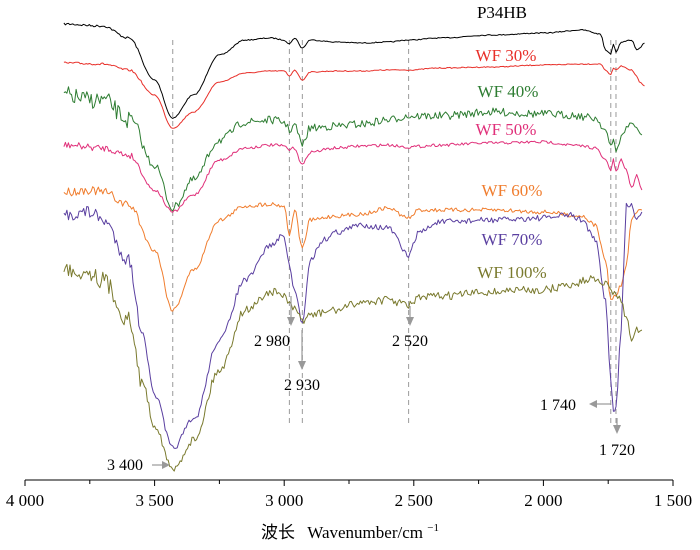  Describe the element at coordinates (284, 500) in the screenshot. I see `x-tick-label-3000: 3 000` at that location.